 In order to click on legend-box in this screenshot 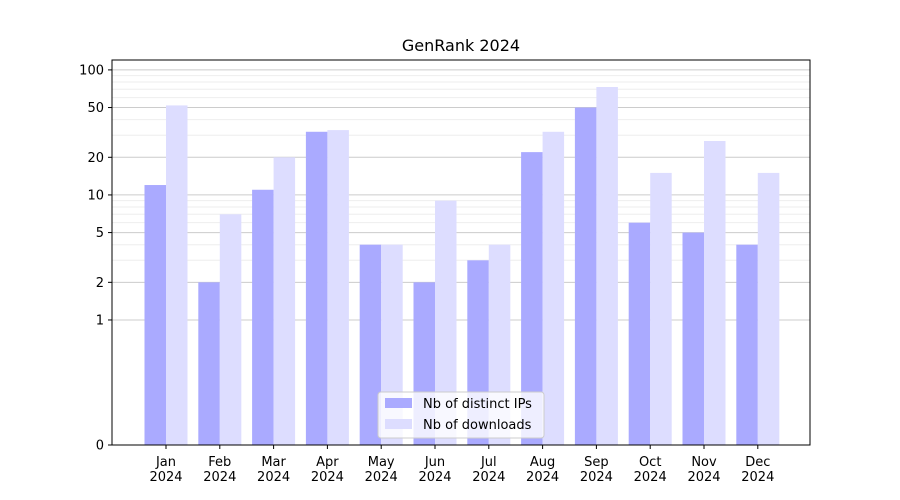, I will do `click(461, 415)`.